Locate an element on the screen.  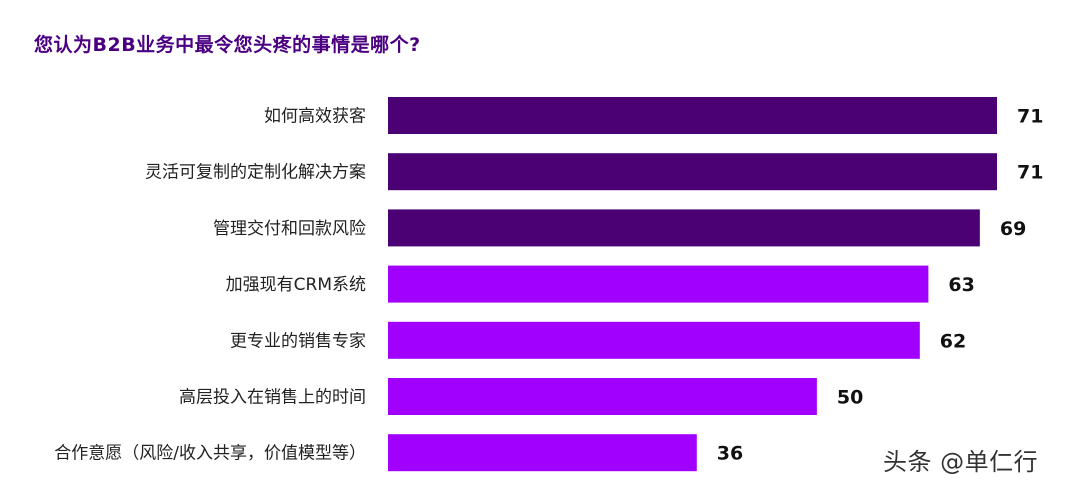
value-label-7: 36 is located at coordinates (730, 454).